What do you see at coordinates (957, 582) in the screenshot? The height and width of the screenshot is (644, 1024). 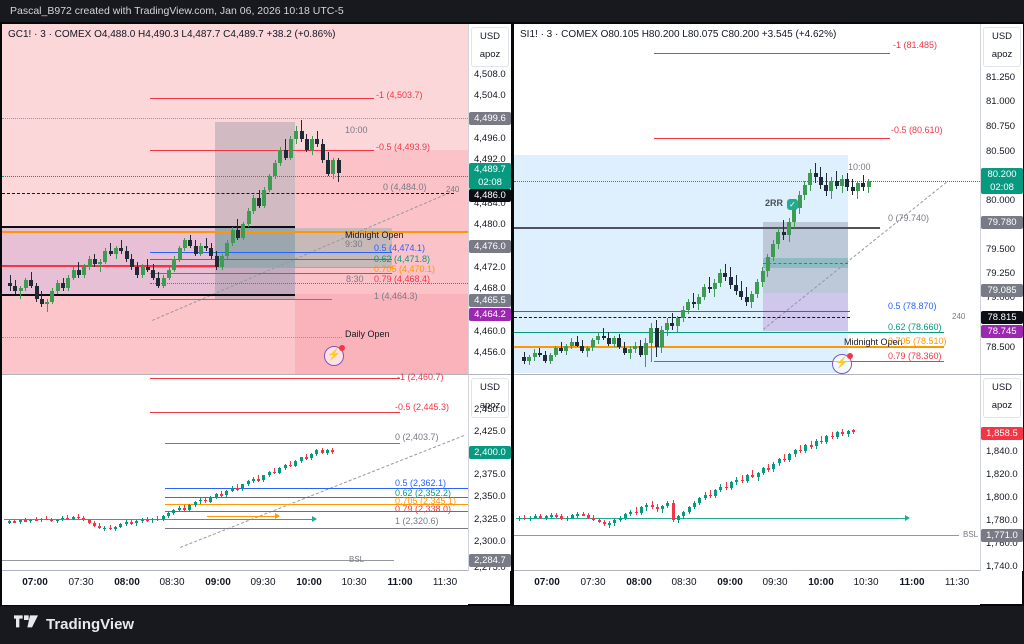 I see `time-label: 11:30` at bounding box center [957, 582].